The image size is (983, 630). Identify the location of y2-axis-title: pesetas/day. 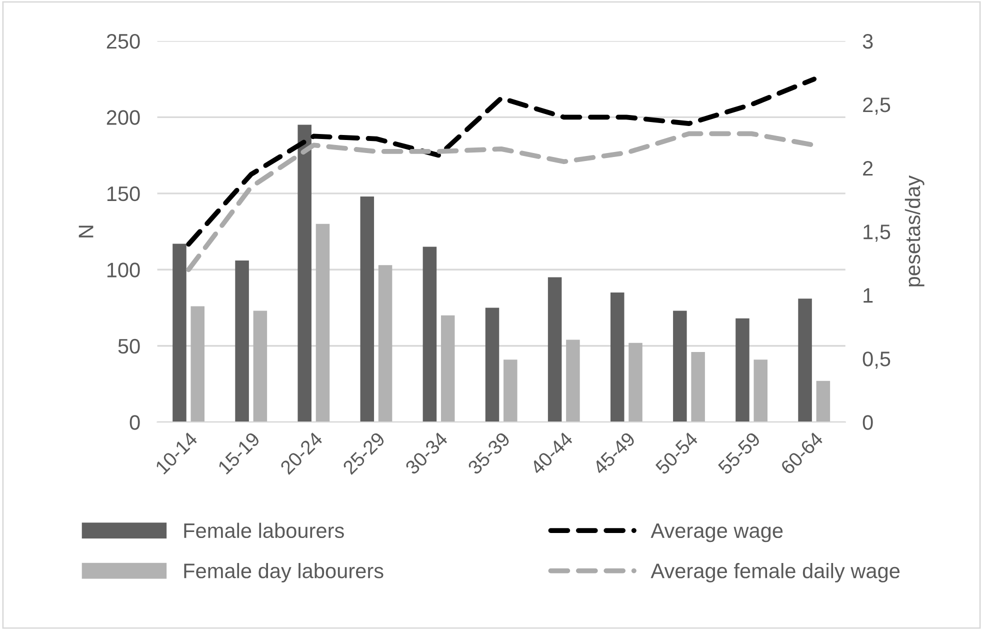
(914, 230).